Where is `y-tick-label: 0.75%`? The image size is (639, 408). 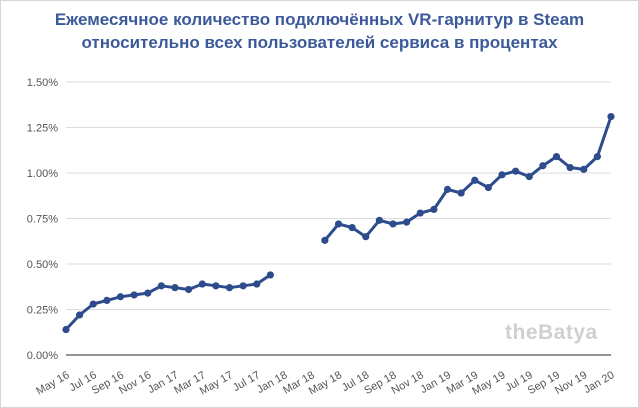
y-tick-label: 0.75% is located at coordinates (42, 220).